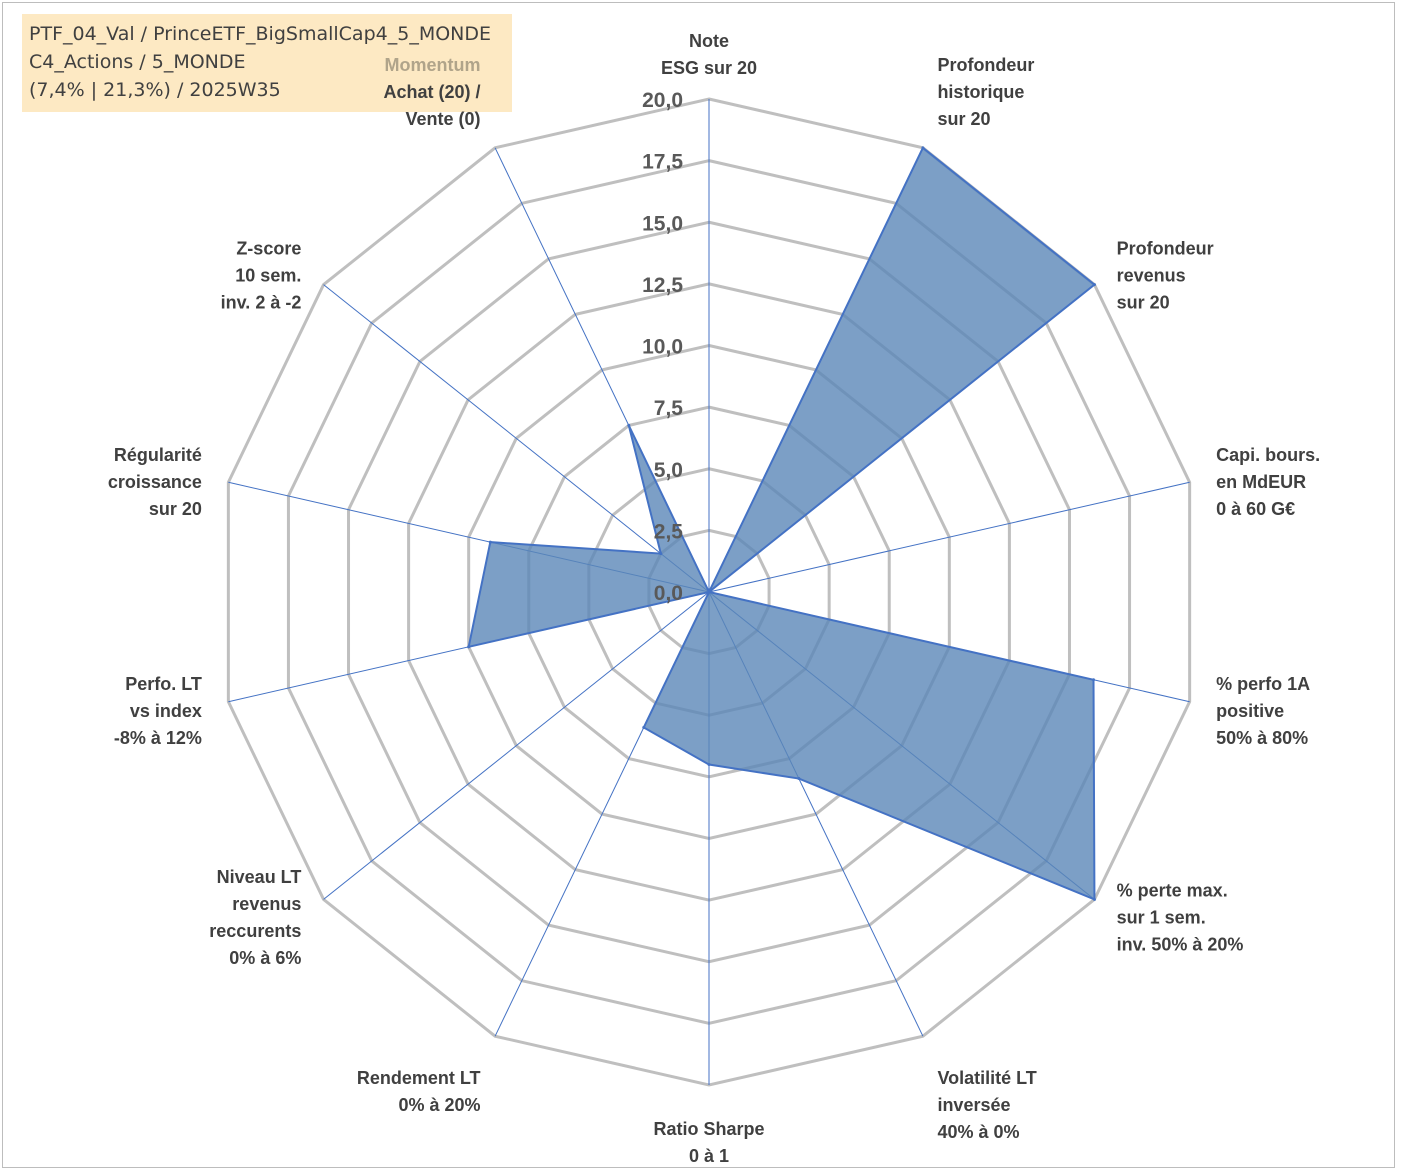 The height and width of the screenshot is (1174, 1401). Describe the element at coordinates (709, 1156) in the screenshot. I see `axis-label: 0 à 1` at that location.